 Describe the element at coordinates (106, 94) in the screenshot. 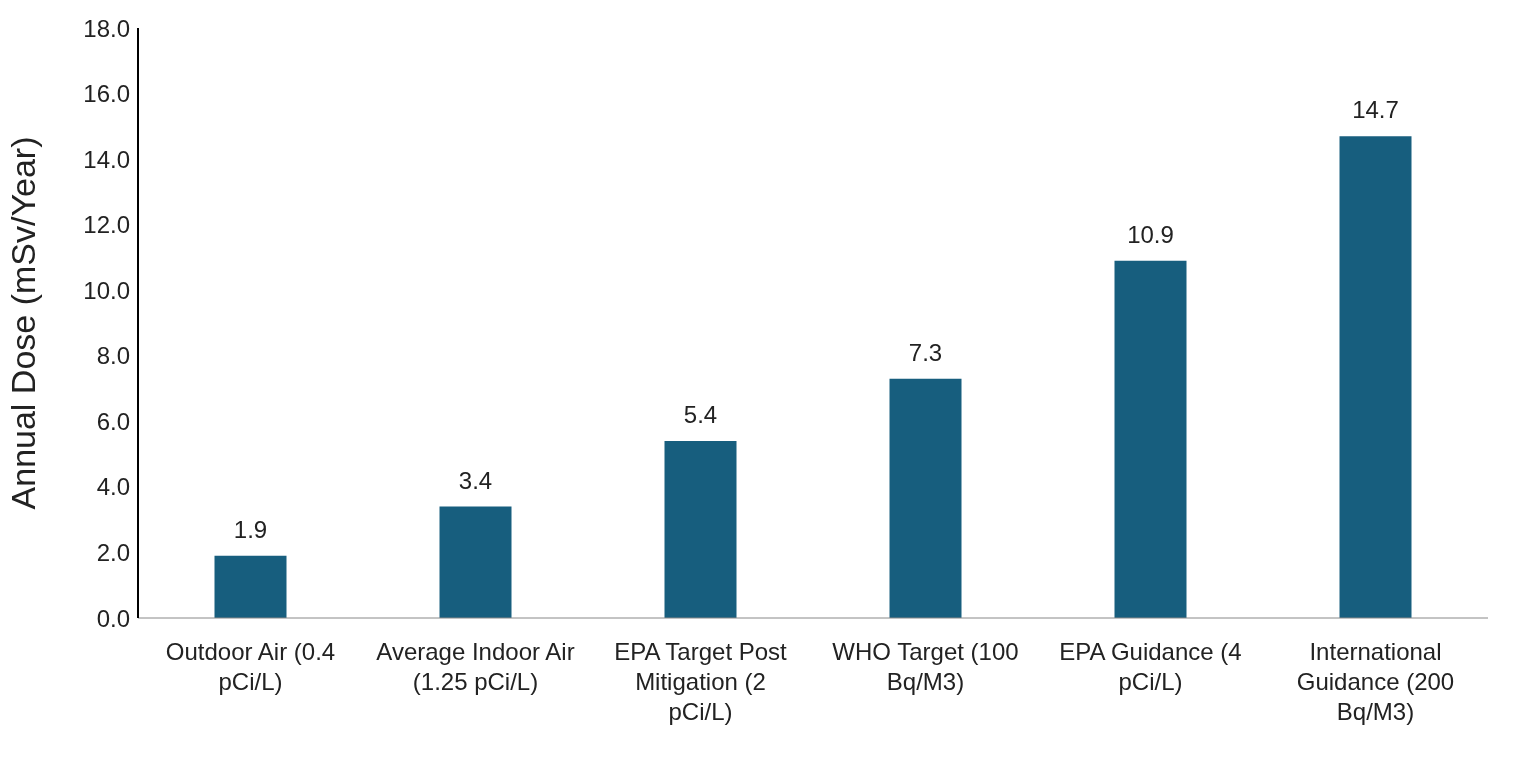

I see `y-tick-label: 16.0` at that location.